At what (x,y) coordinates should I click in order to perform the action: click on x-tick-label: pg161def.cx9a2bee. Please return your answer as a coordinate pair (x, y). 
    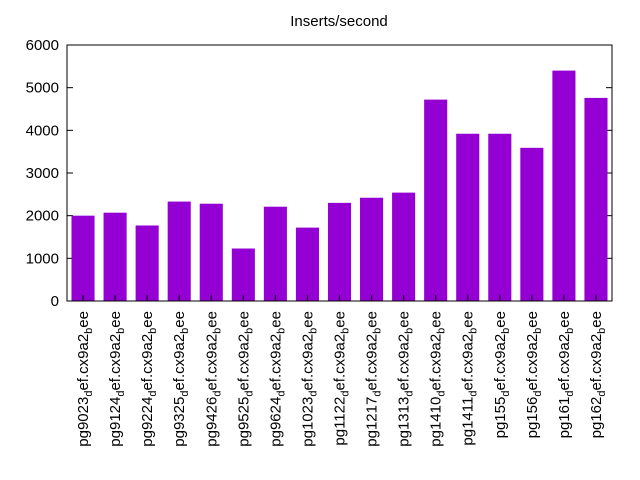
    Looking at the image, I should click on (566, 374).